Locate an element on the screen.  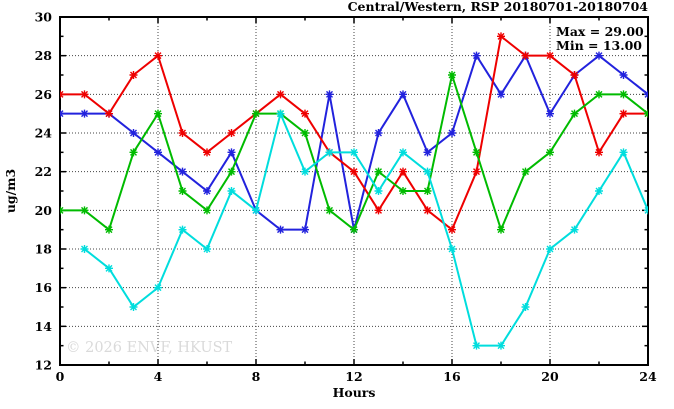
x-tick-label: 12 is located at coordinates (353, 376).